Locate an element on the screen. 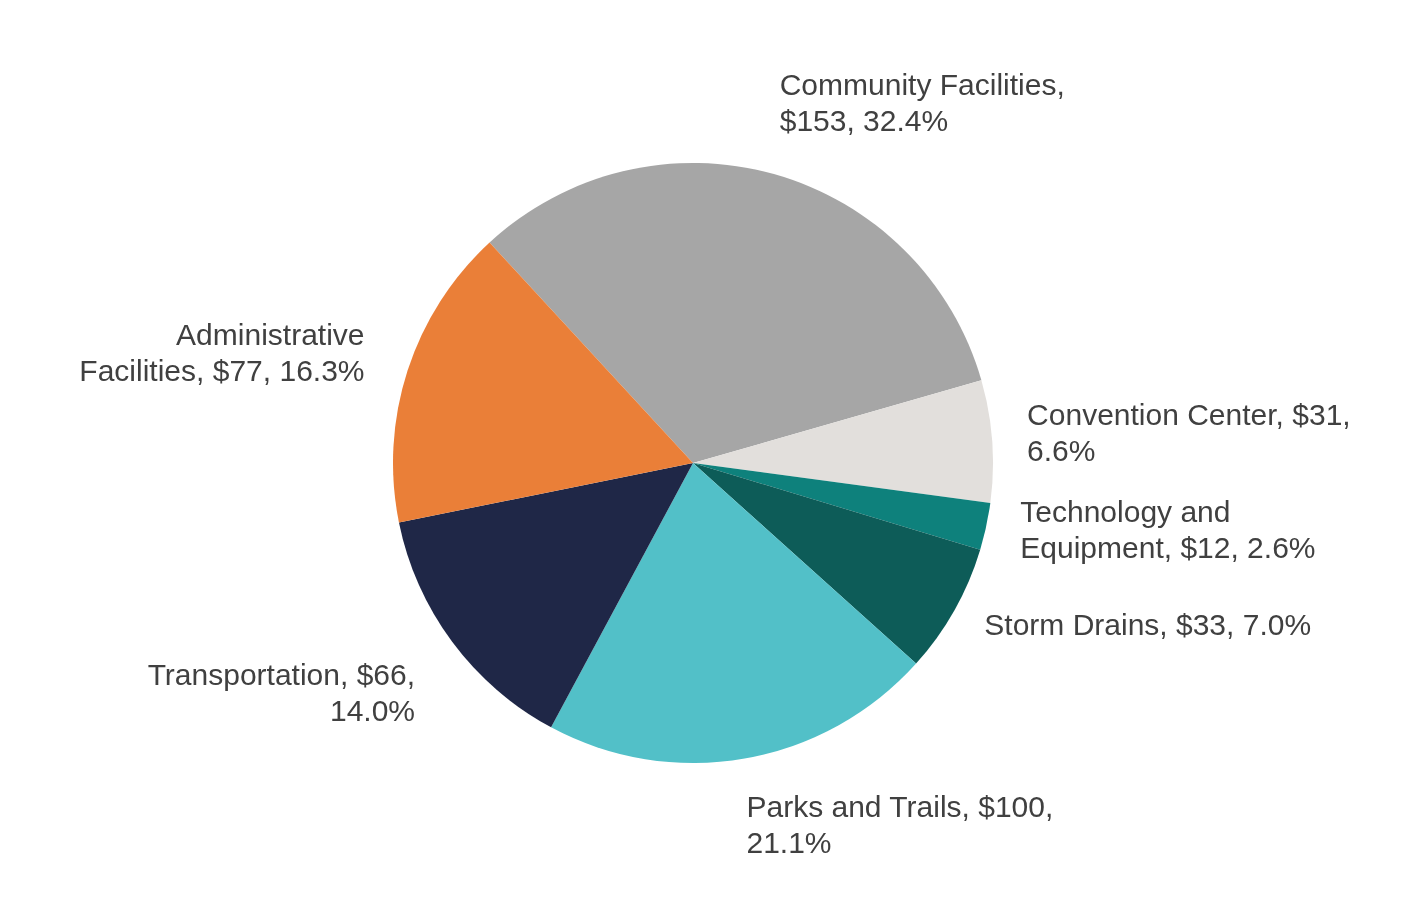 Image resolution: width=1427 pixels, height=915 pixels. slice-label: Administrative Facilities, $77, 16.3% is located at coordinates (222, 353).